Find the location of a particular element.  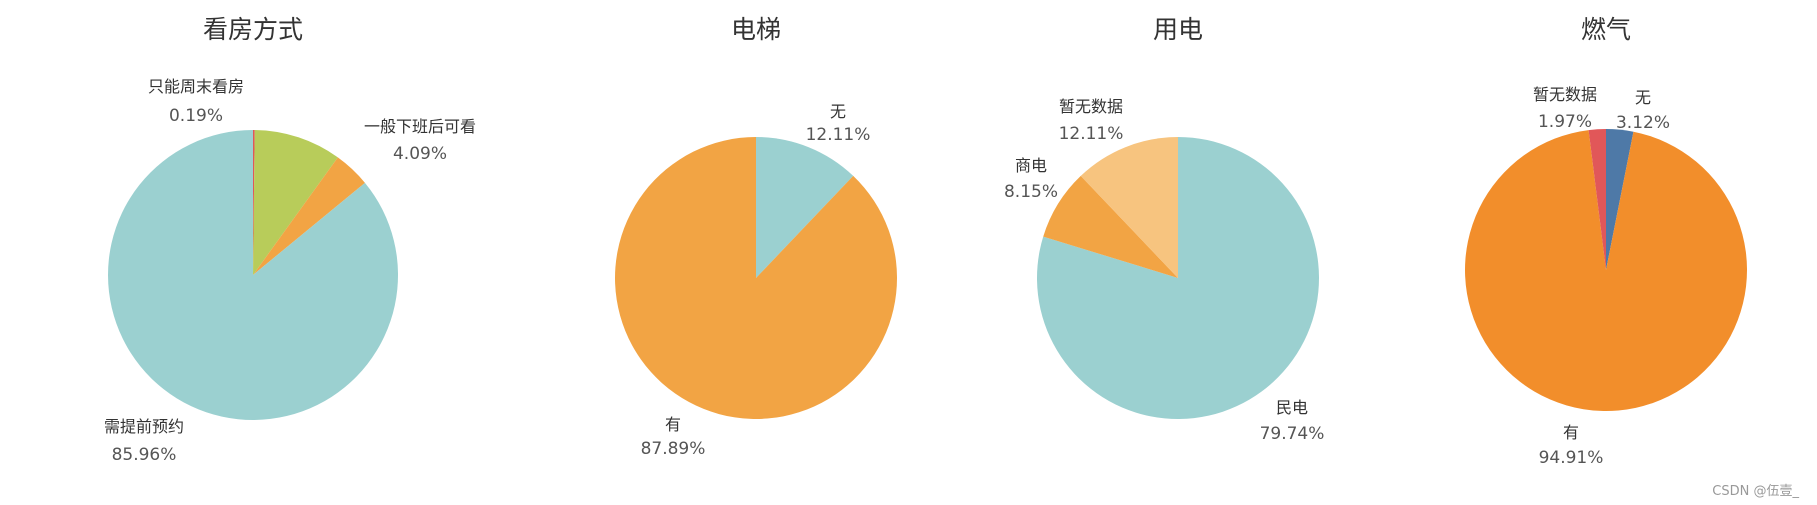

slice-label: 商电 is located at coordinates (1031, 165).